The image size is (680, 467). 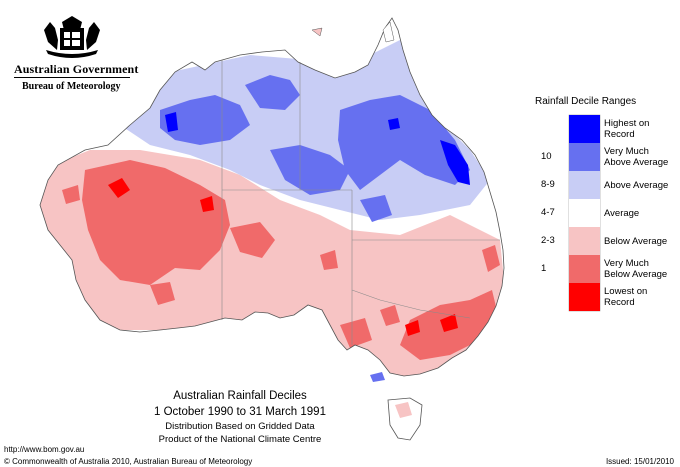 I want to click on legend-label: Very Much Below Average, so click(x=635, y=269).